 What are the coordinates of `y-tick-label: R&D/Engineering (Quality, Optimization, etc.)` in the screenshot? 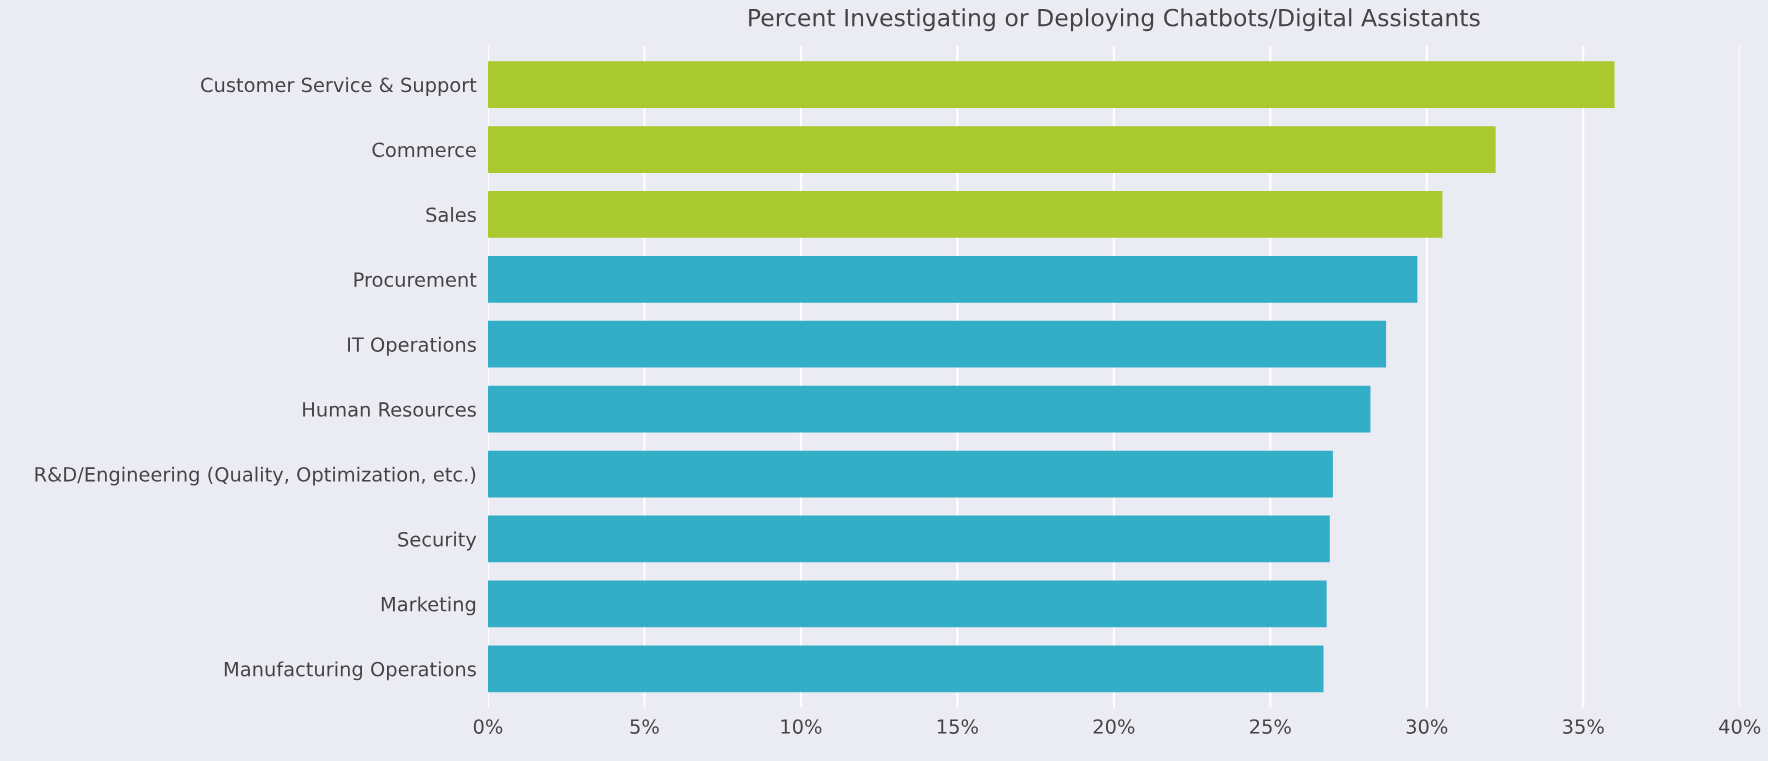 It's located at (255, 476).